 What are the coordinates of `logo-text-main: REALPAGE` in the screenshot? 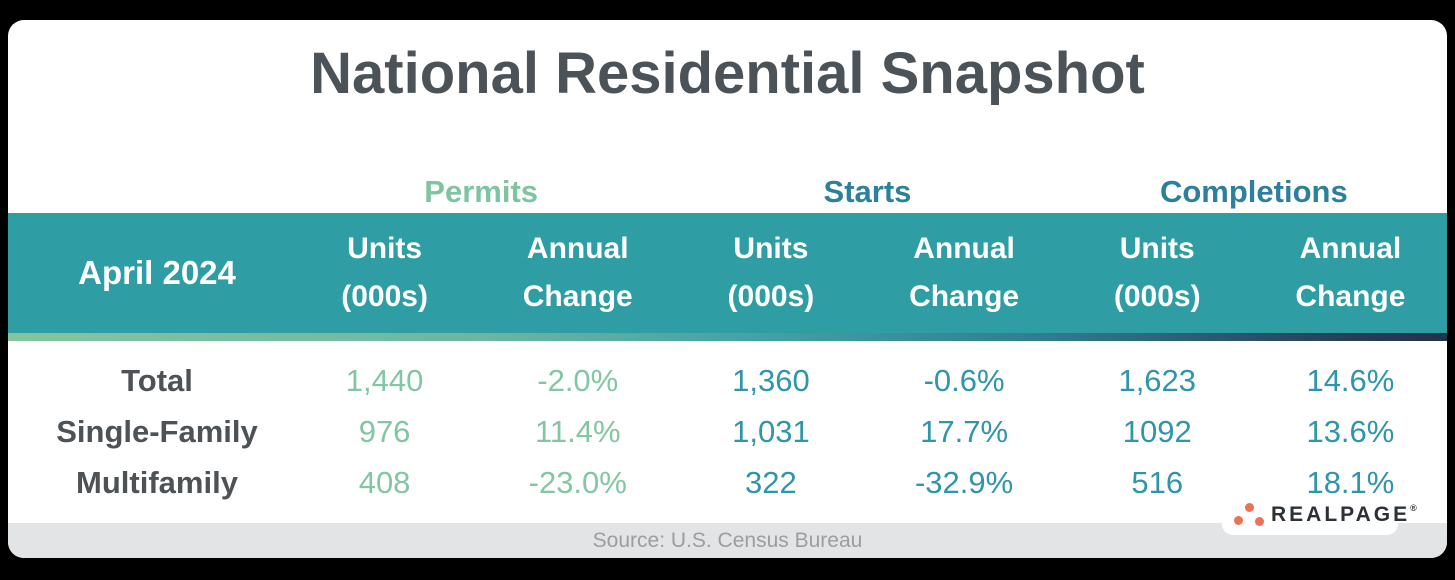 It's located at (1341, 514).